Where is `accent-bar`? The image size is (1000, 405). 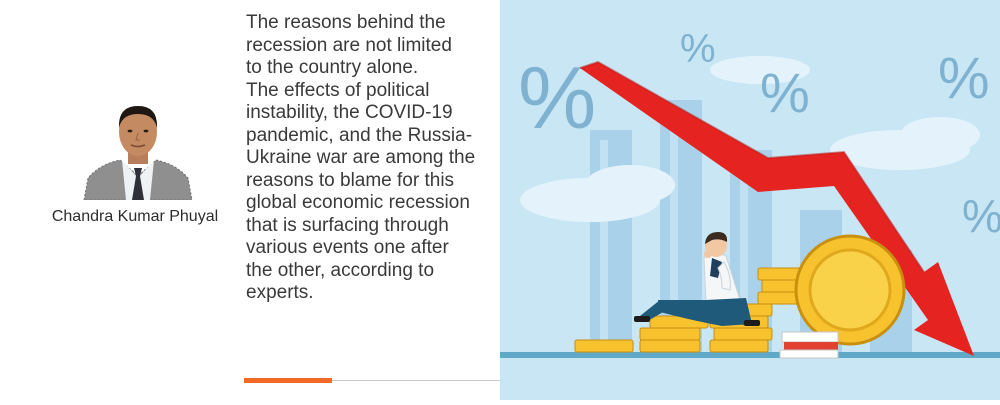 accent-bar is located at coordinates (288, 380).